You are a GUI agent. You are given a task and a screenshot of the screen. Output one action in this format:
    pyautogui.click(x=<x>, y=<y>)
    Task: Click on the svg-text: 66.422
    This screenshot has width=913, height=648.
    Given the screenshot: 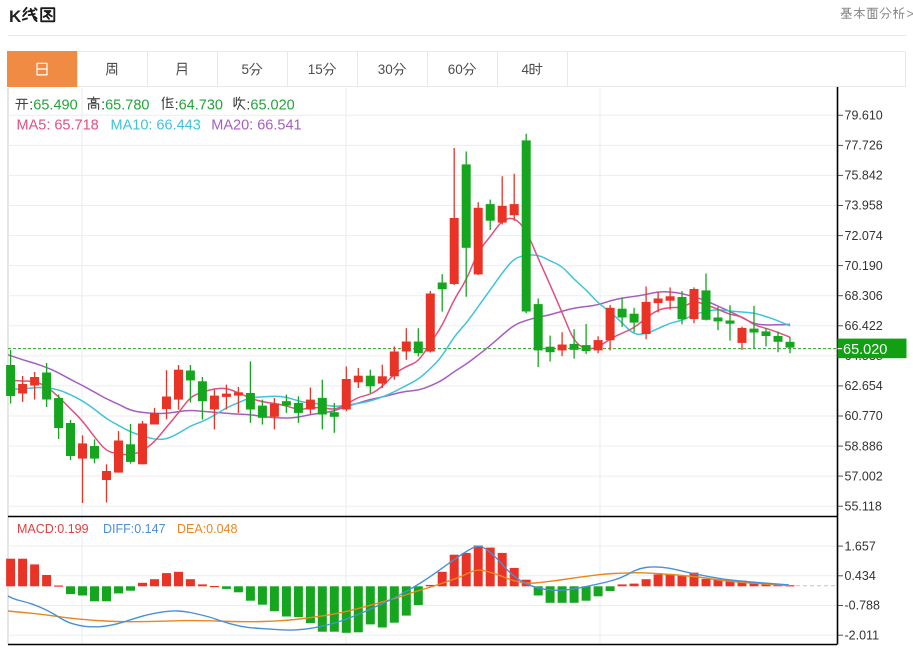 What is the action you would take?
    pyautogui.click(x=864, y=326)
    